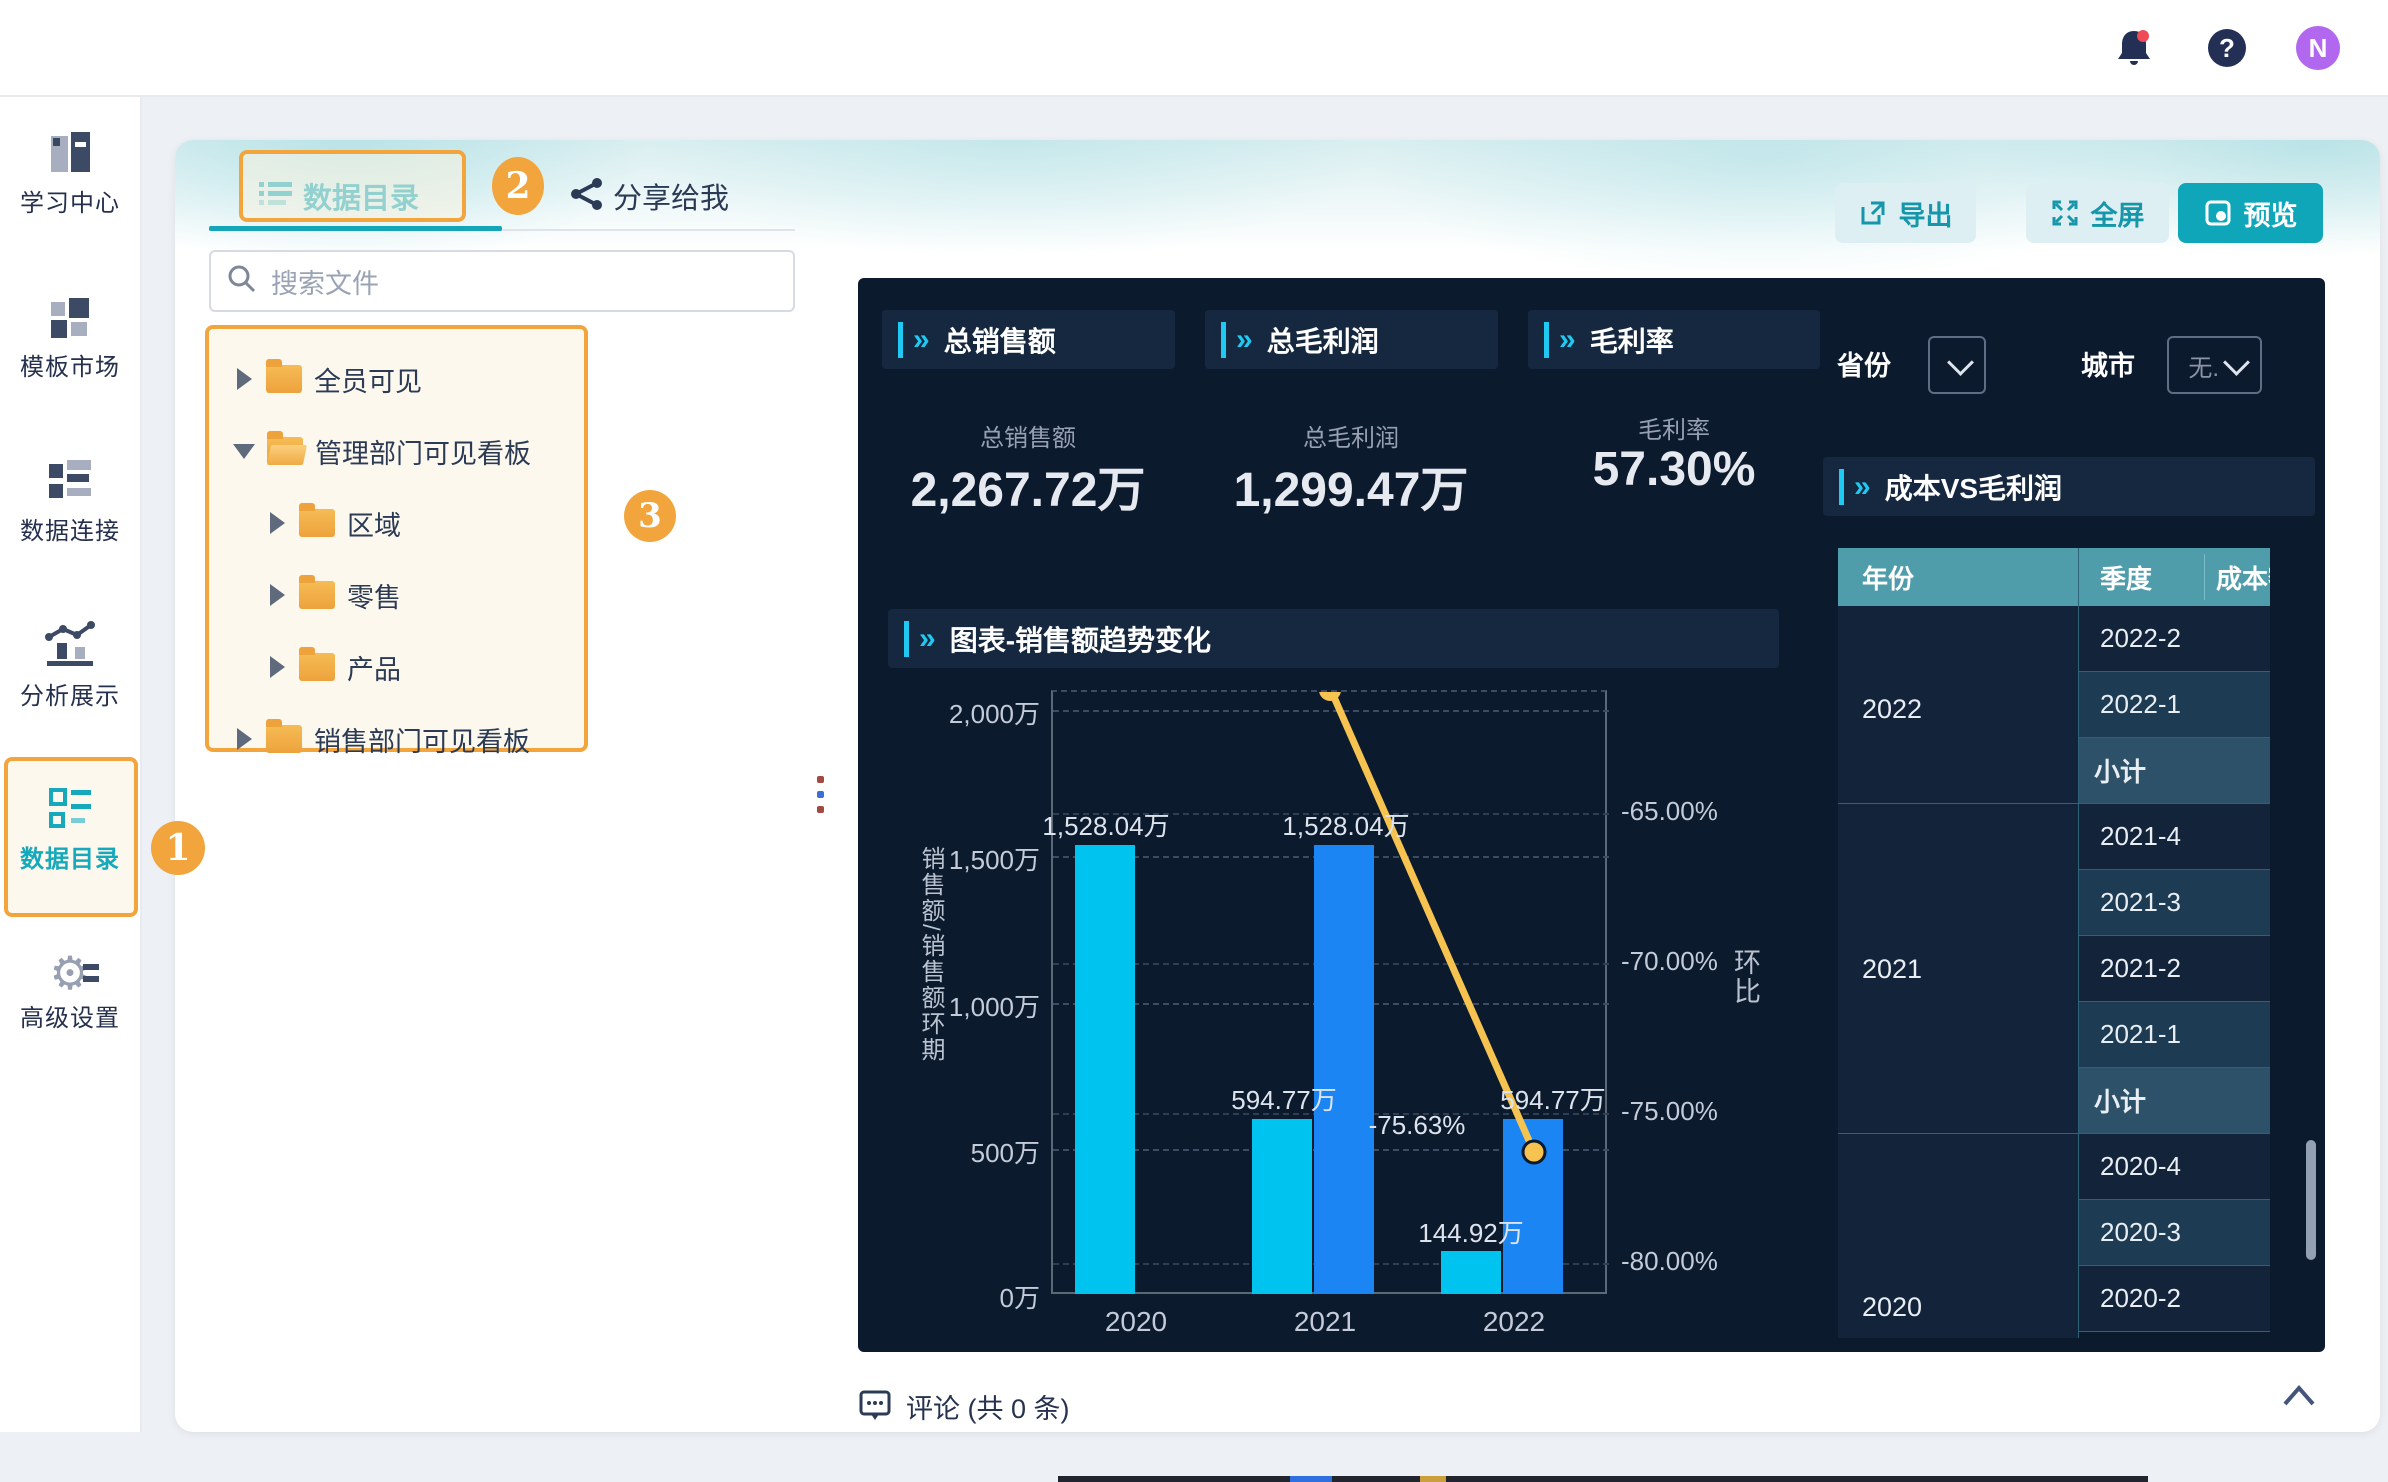 Image resolution: width=2388 pixels, height=1482 pixels. Describe the element at coordinates (2318, 48) in the screenshot. I see `user-avatar: N` at that location.